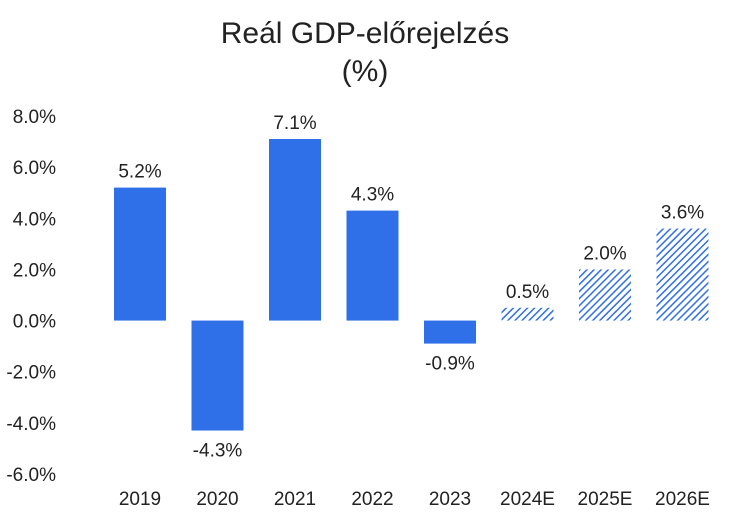  What do you see at coordinates (295, 499) in the screenshot?
I see `x-tick-label: 2021` at bounding box center [295, 499].